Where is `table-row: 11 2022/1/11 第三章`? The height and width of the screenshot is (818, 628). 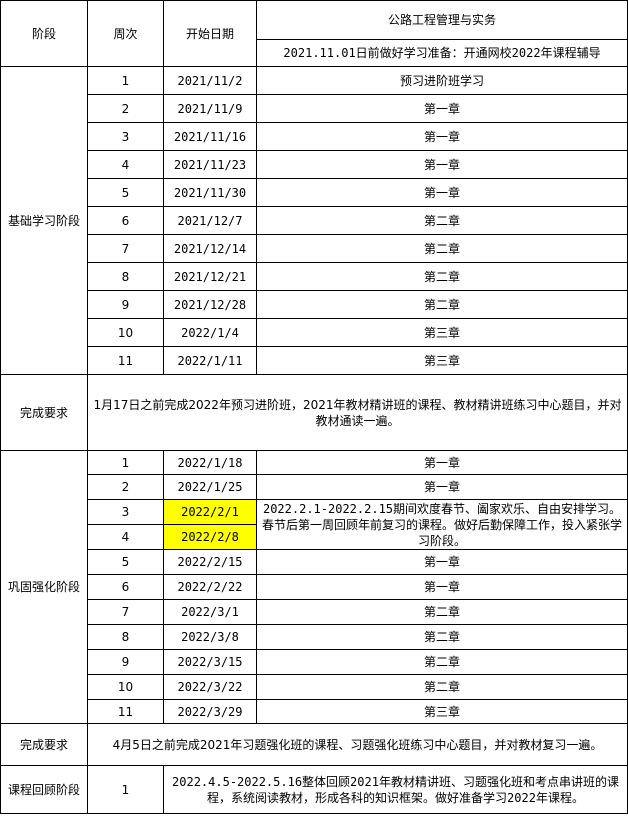
table-row: 11 2022/1/11 第三章 is located at coordinates (314, 360).